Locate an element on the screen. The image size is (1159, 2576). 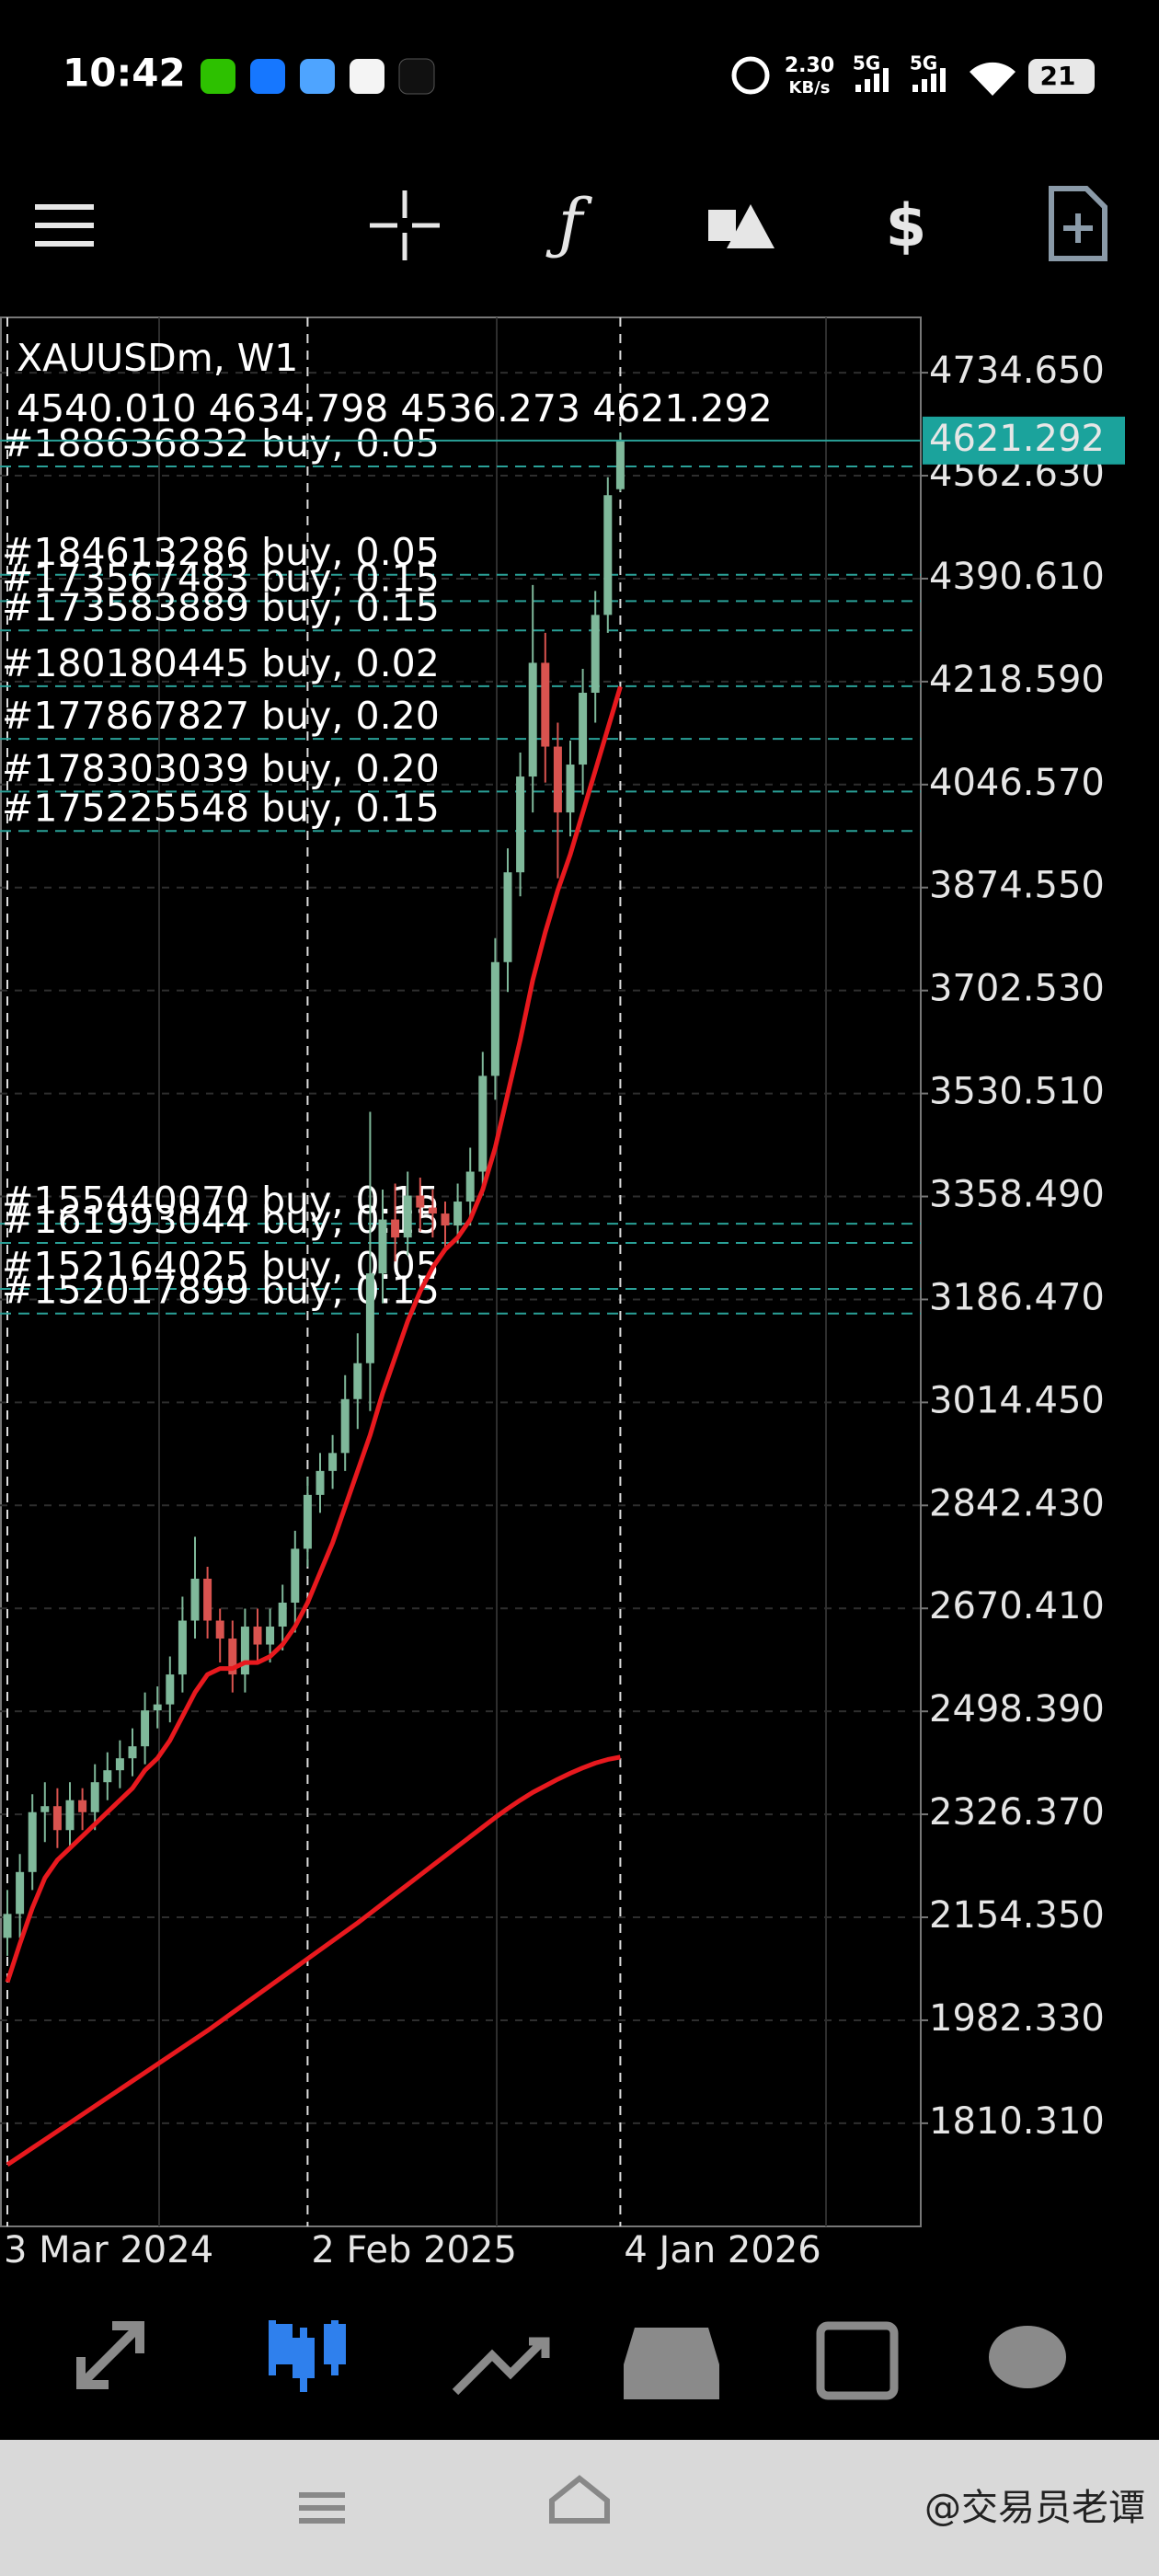
net-speed: 2.30 is located at coordinates (809, 65).